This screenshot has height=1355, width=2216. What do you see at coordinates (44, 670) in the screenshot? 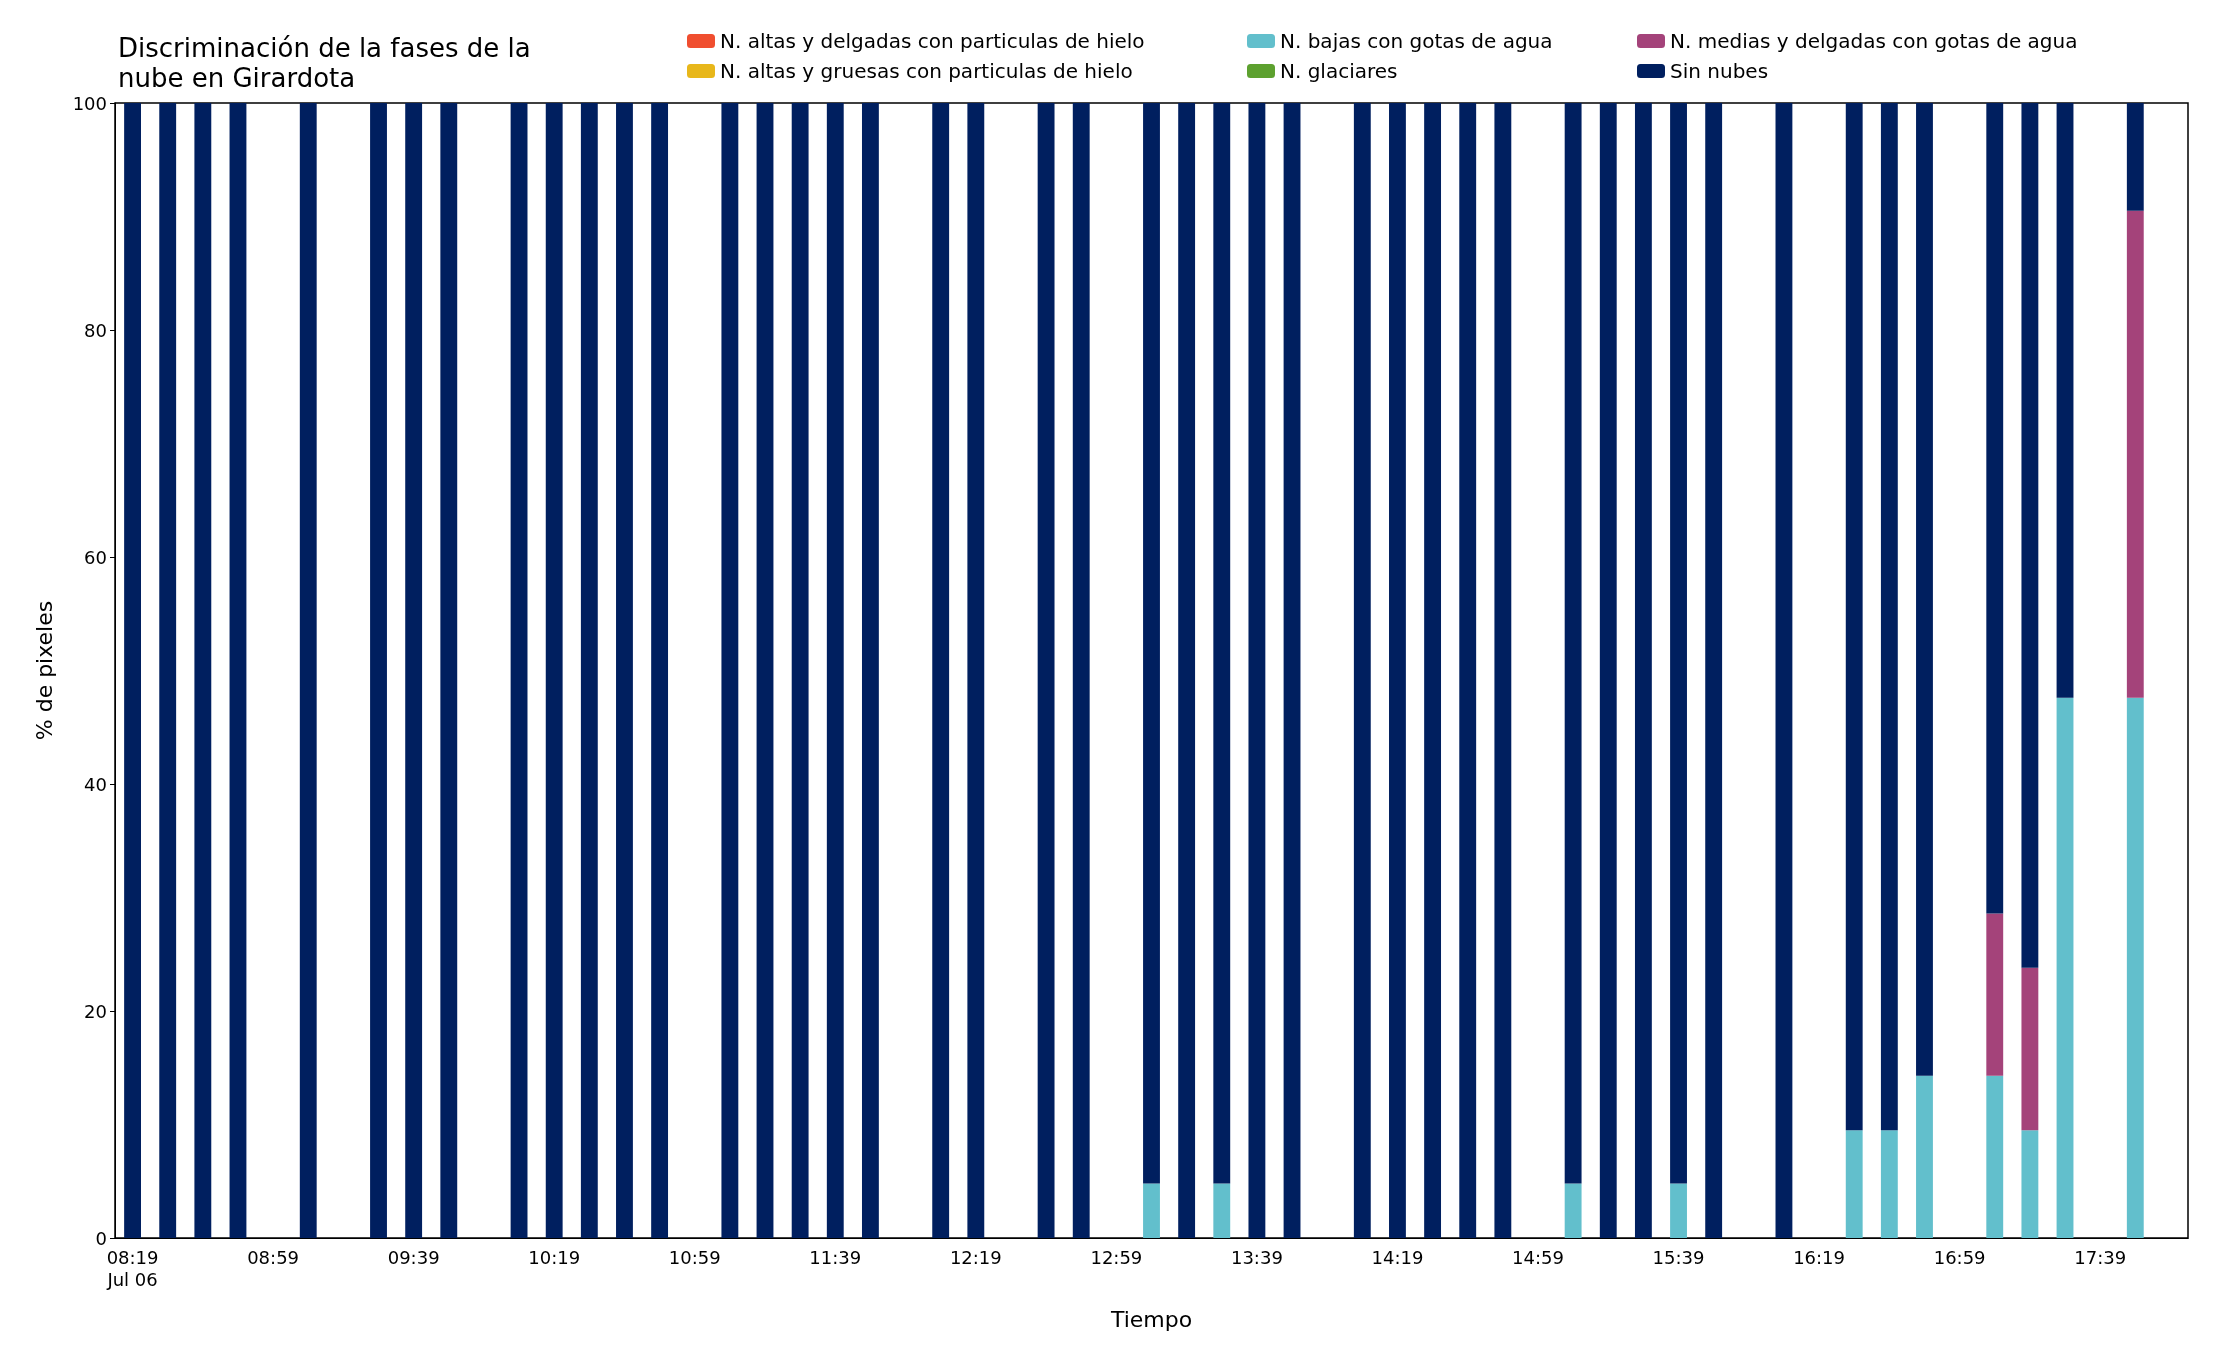
I see `y-axis-title: % de pixeles` at bounding box center [44, 670].